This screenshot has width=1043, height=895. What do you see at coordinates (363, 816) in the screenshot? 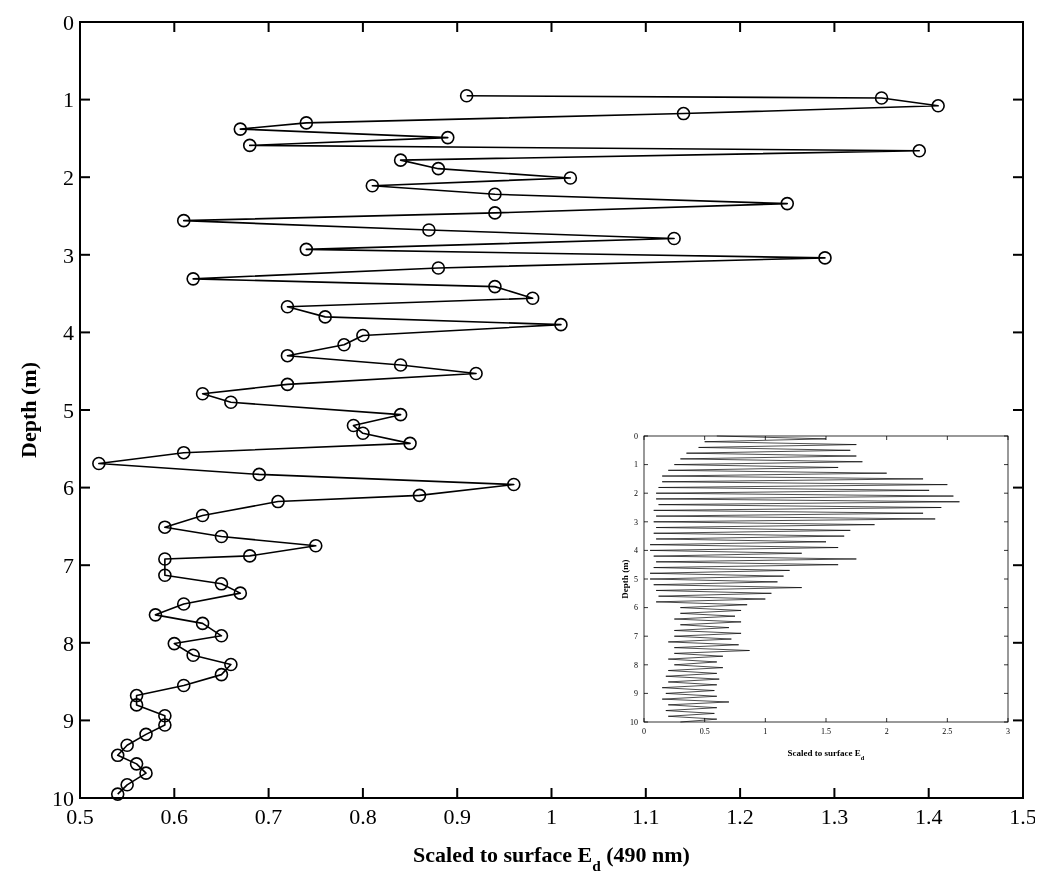
I see `x-tick-label: 0.8` at bounding box center [363, 816].